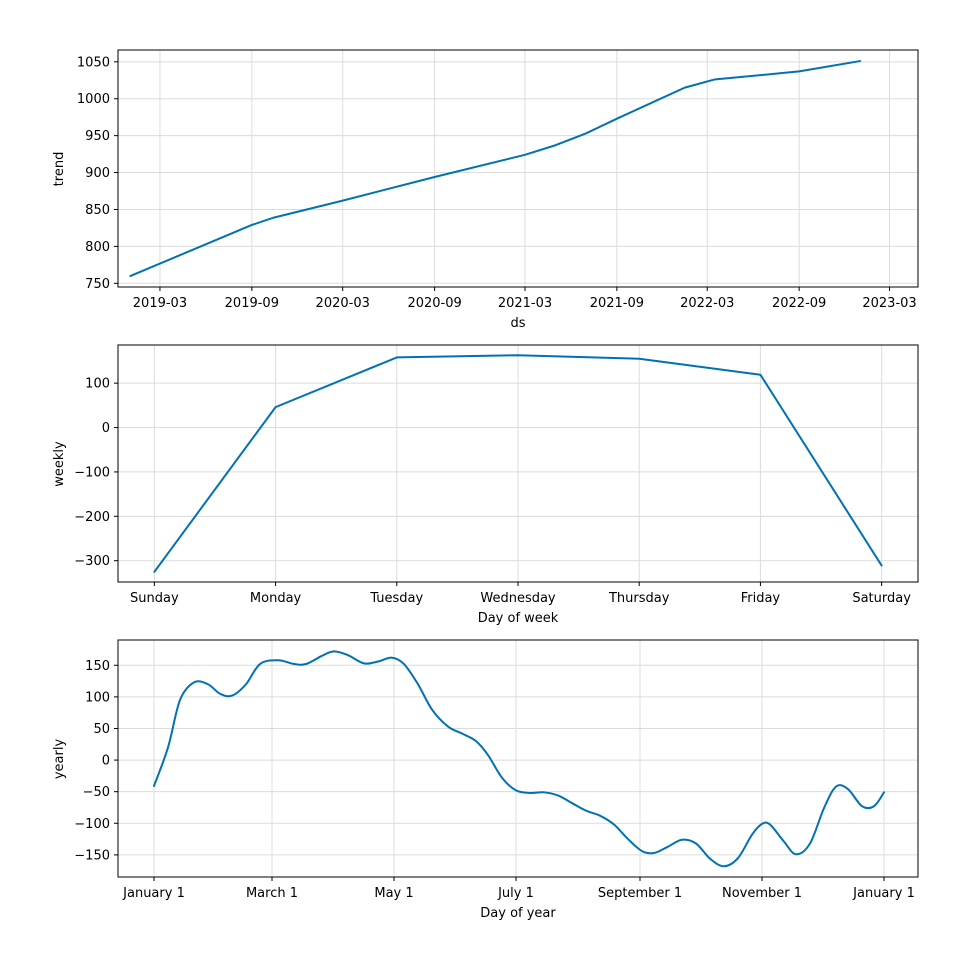  What do you see at coordinates (96, 792) in the screenshot?
I see `yearly-y-tick-label: −50` at bounding box center [96, 792].